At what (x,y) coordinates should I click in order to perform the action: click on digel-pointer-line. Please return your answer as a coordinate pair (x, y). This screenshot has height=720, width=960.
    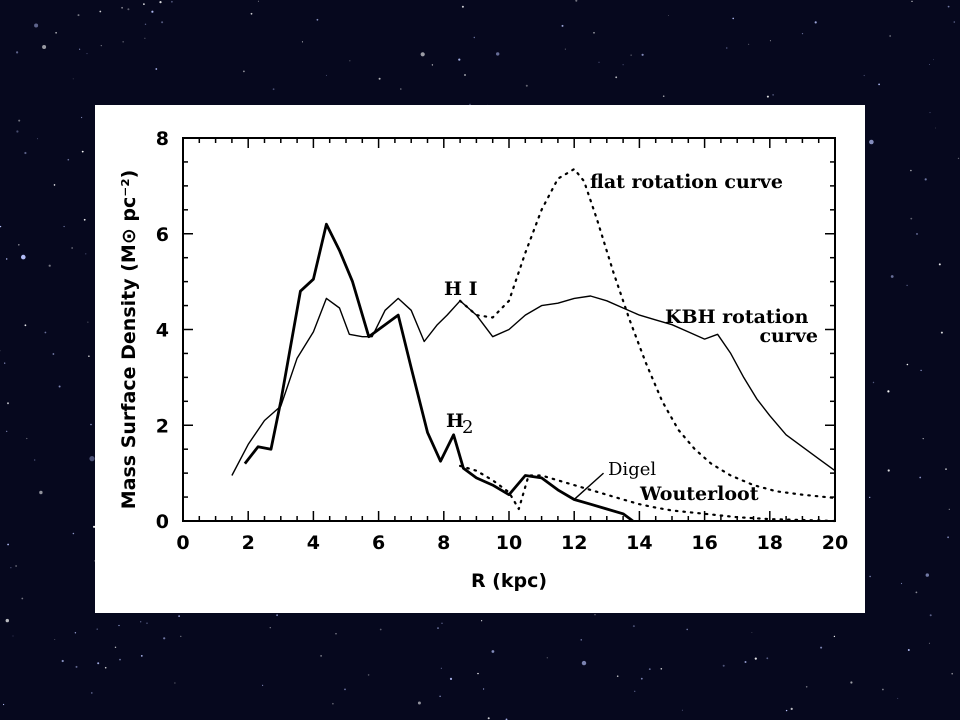
    Looking at the image, I should click on (589, 486).